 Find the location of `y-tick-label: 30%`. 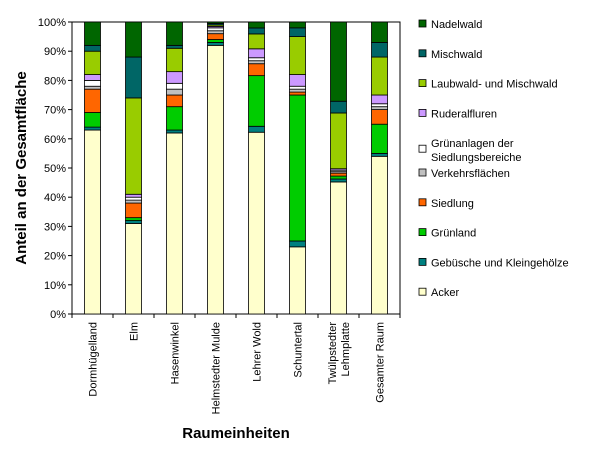

y-tick-label: 30% is located at coordinates (55, 227).